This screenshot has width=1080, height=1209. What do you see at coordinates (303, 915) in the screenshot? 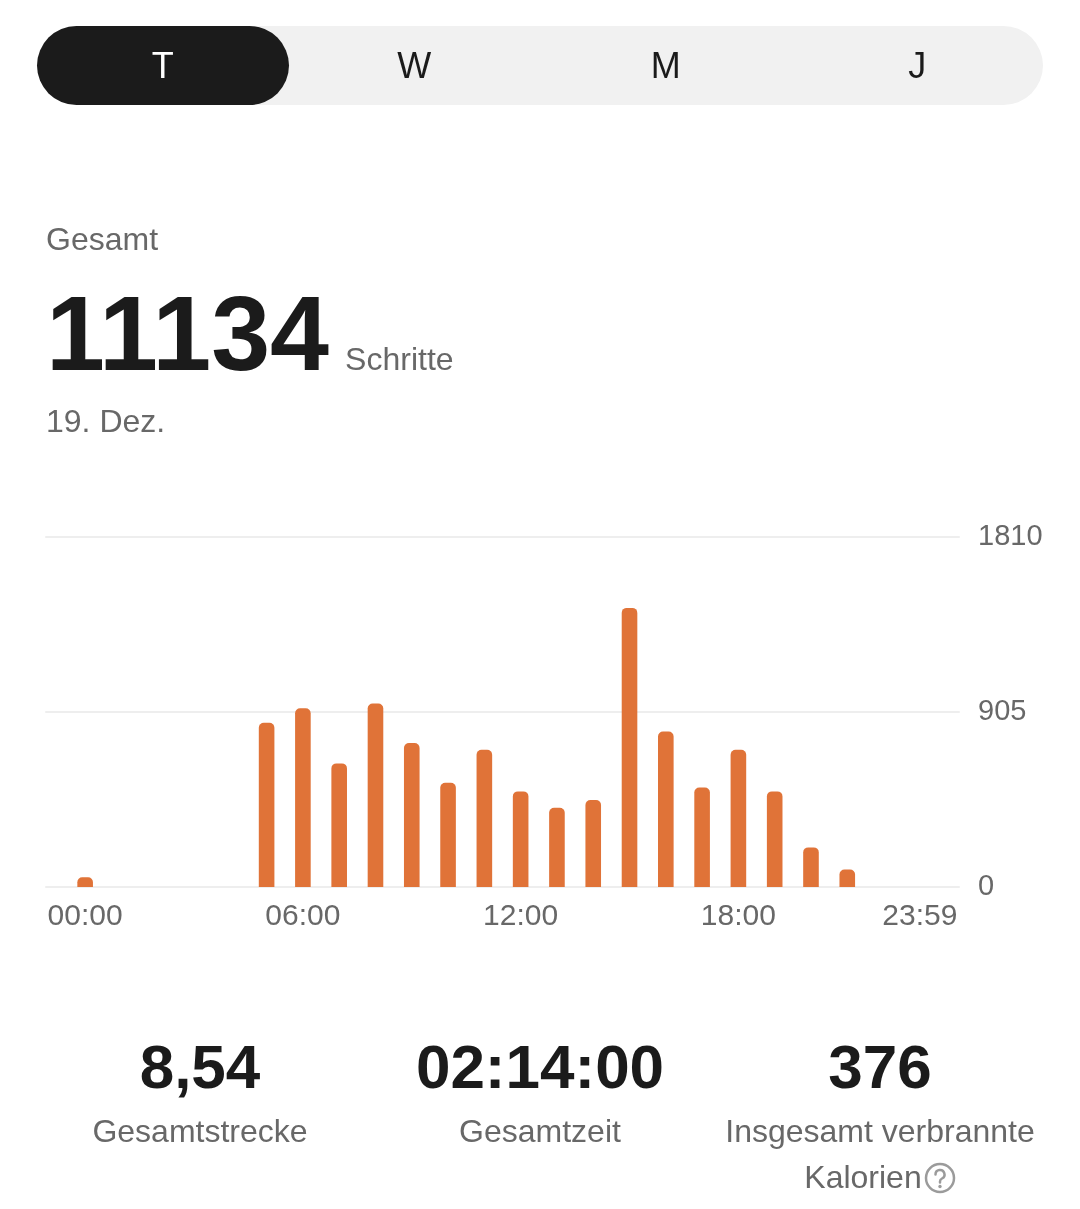
I see `x-tick-label: 06:00` at bounding box center [303, 915].